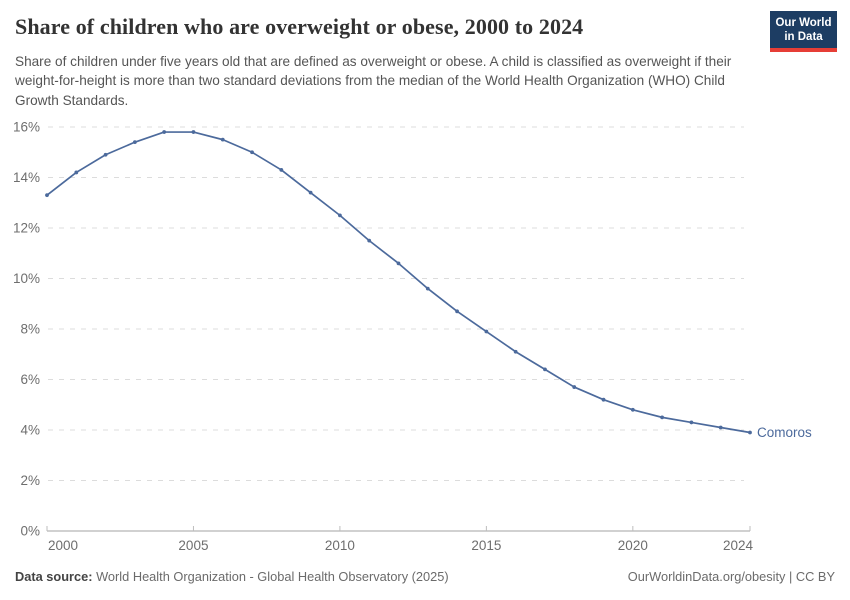  Describe the element at coordinates (26, 177) in the screenshot. I see `y-axis-label: 14%` at that location.